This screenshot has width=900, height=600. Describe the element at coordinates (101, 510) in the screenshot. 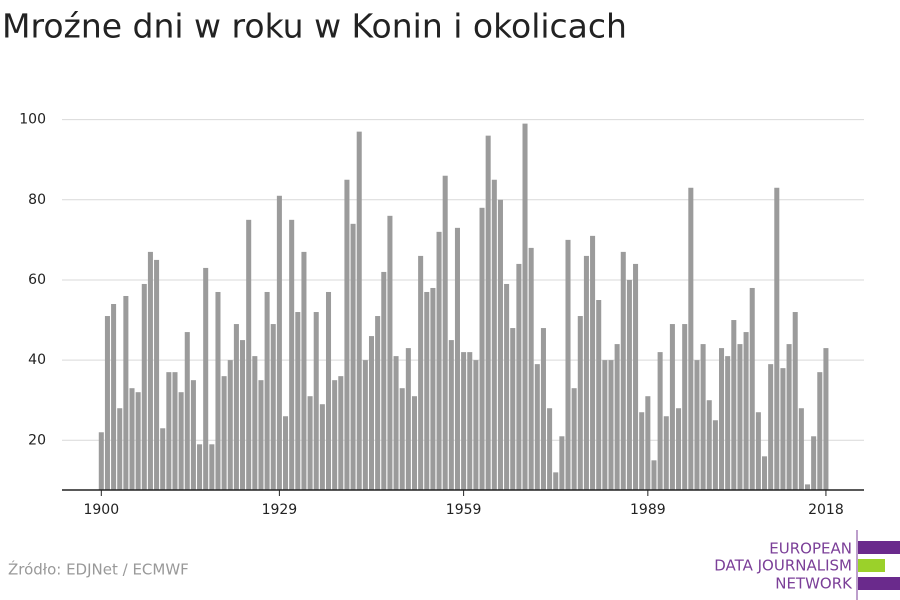

I see `x-tick-label: 1900` at that location.